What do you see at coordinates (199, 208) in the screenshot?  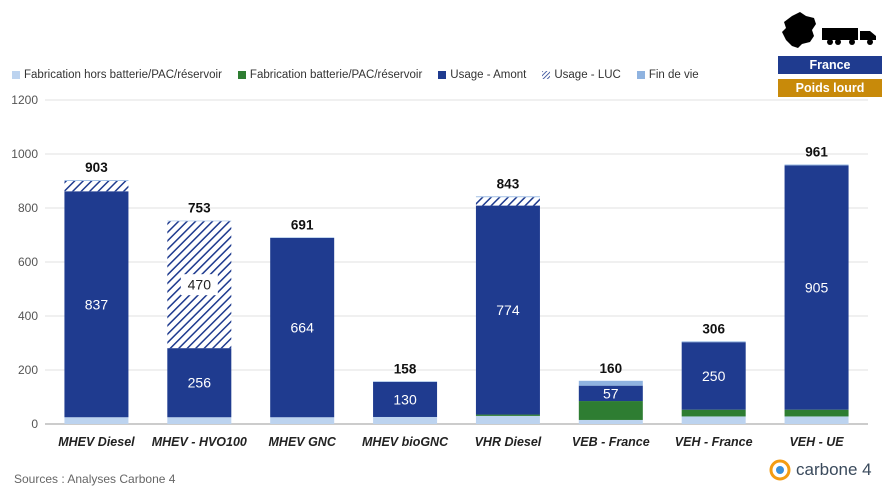 I see `total-label: 753` at bounding box center [199, 208].